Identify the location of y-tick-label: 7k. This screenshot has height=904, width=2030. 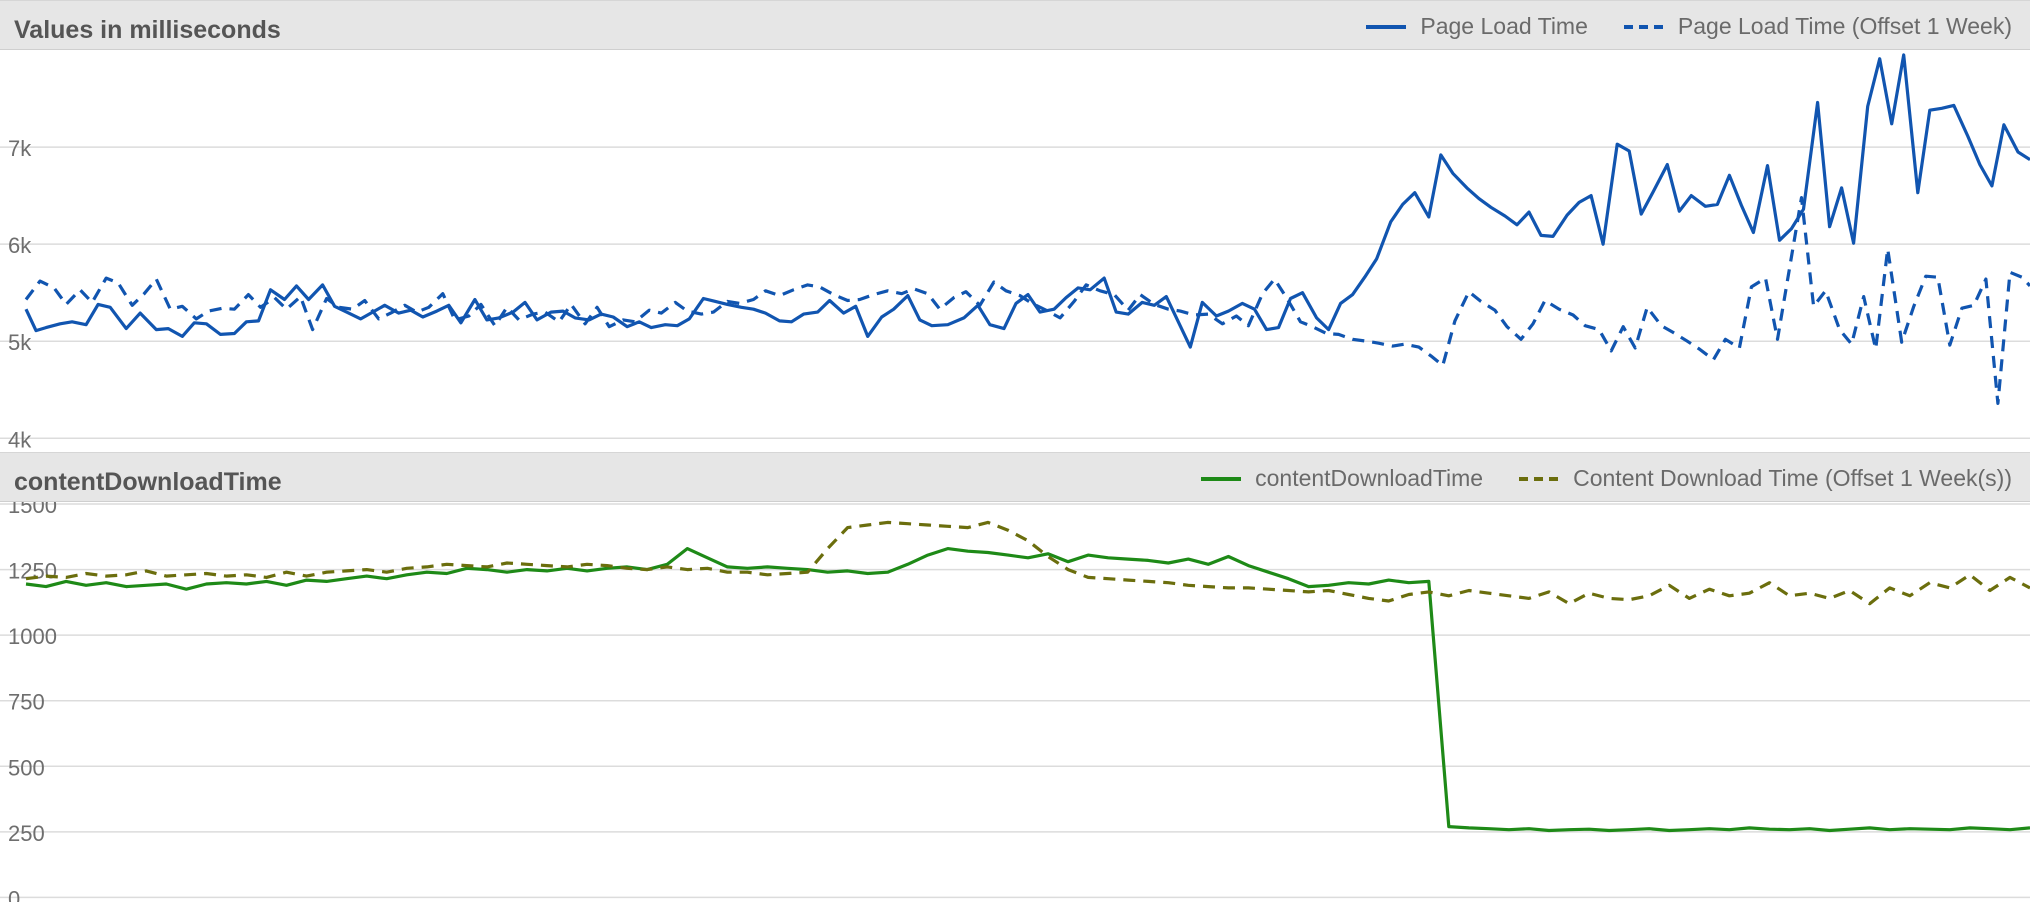
(20, 148).